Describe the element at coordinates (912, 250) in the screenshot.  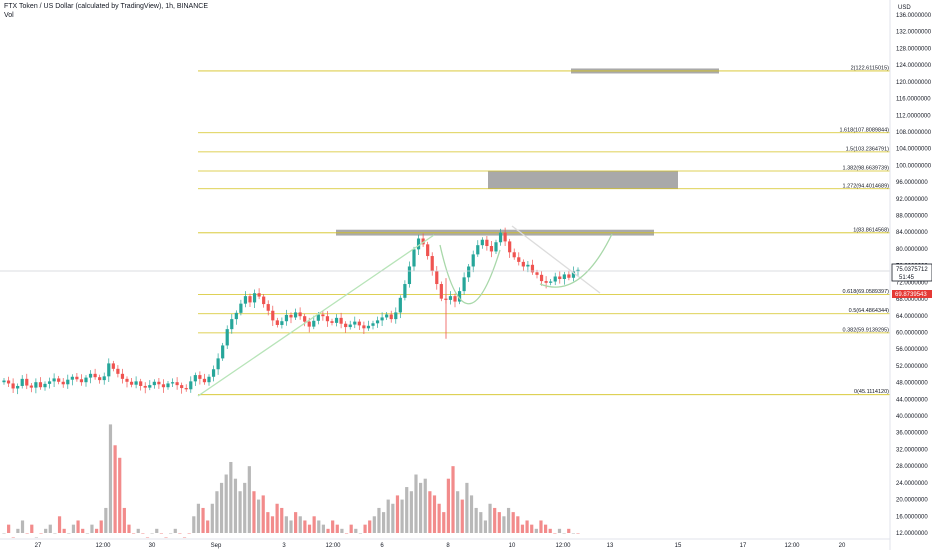
I see `price-tick: 80.0000000` at that location.